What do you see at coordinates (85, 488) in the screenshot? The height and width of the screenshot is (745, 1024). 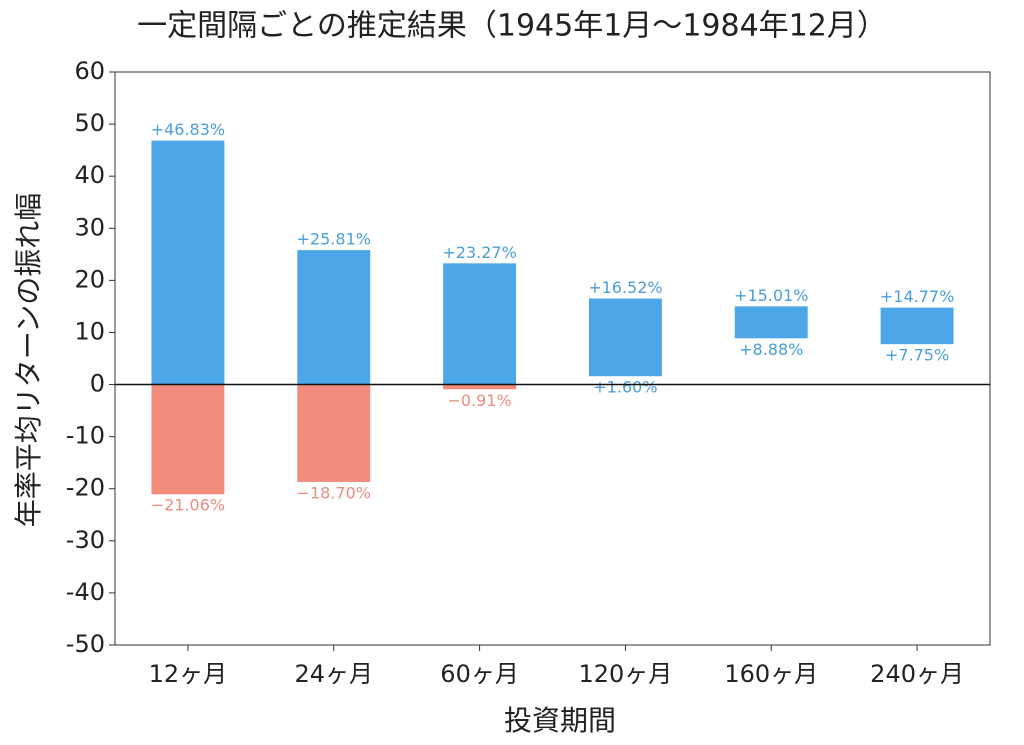 I see `y-tick-label: -20` at bounding box center [85, 488].